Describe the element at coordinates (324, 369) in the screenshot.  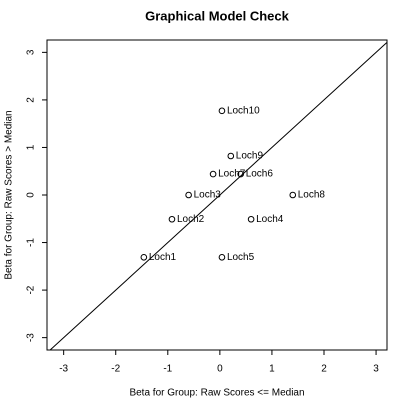
I see `x-tick-label: 2` at that location.